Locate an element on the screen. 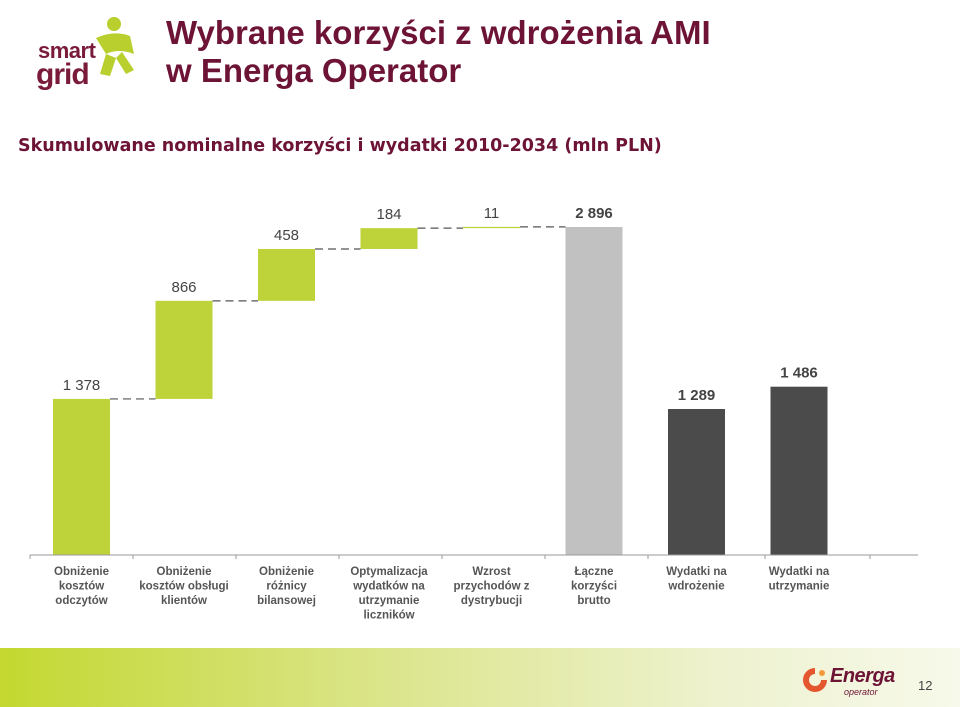  category-label-line: przychodów z is located at coordinates (491, 587).